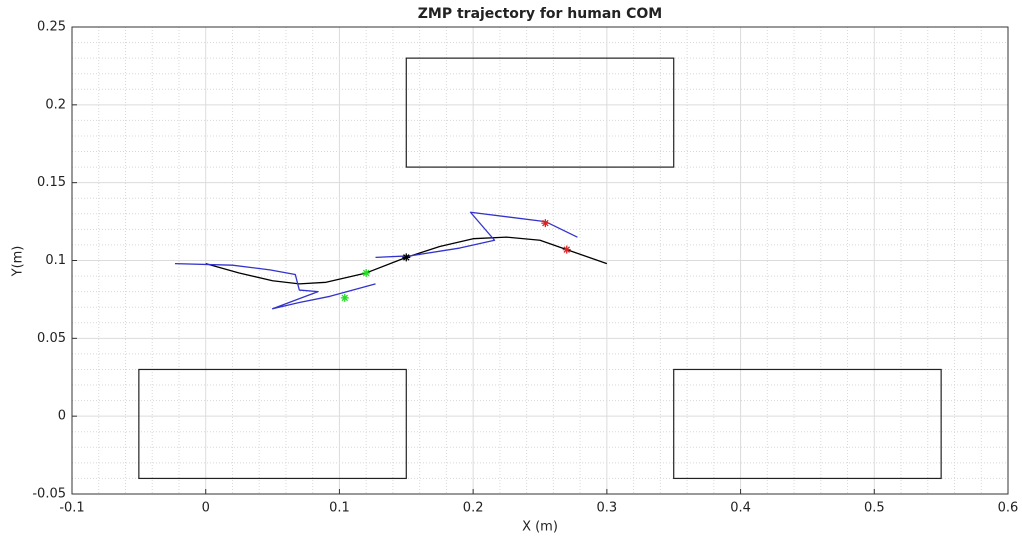  I want to click on y-axis-label: Y(m), so click(18, 262).